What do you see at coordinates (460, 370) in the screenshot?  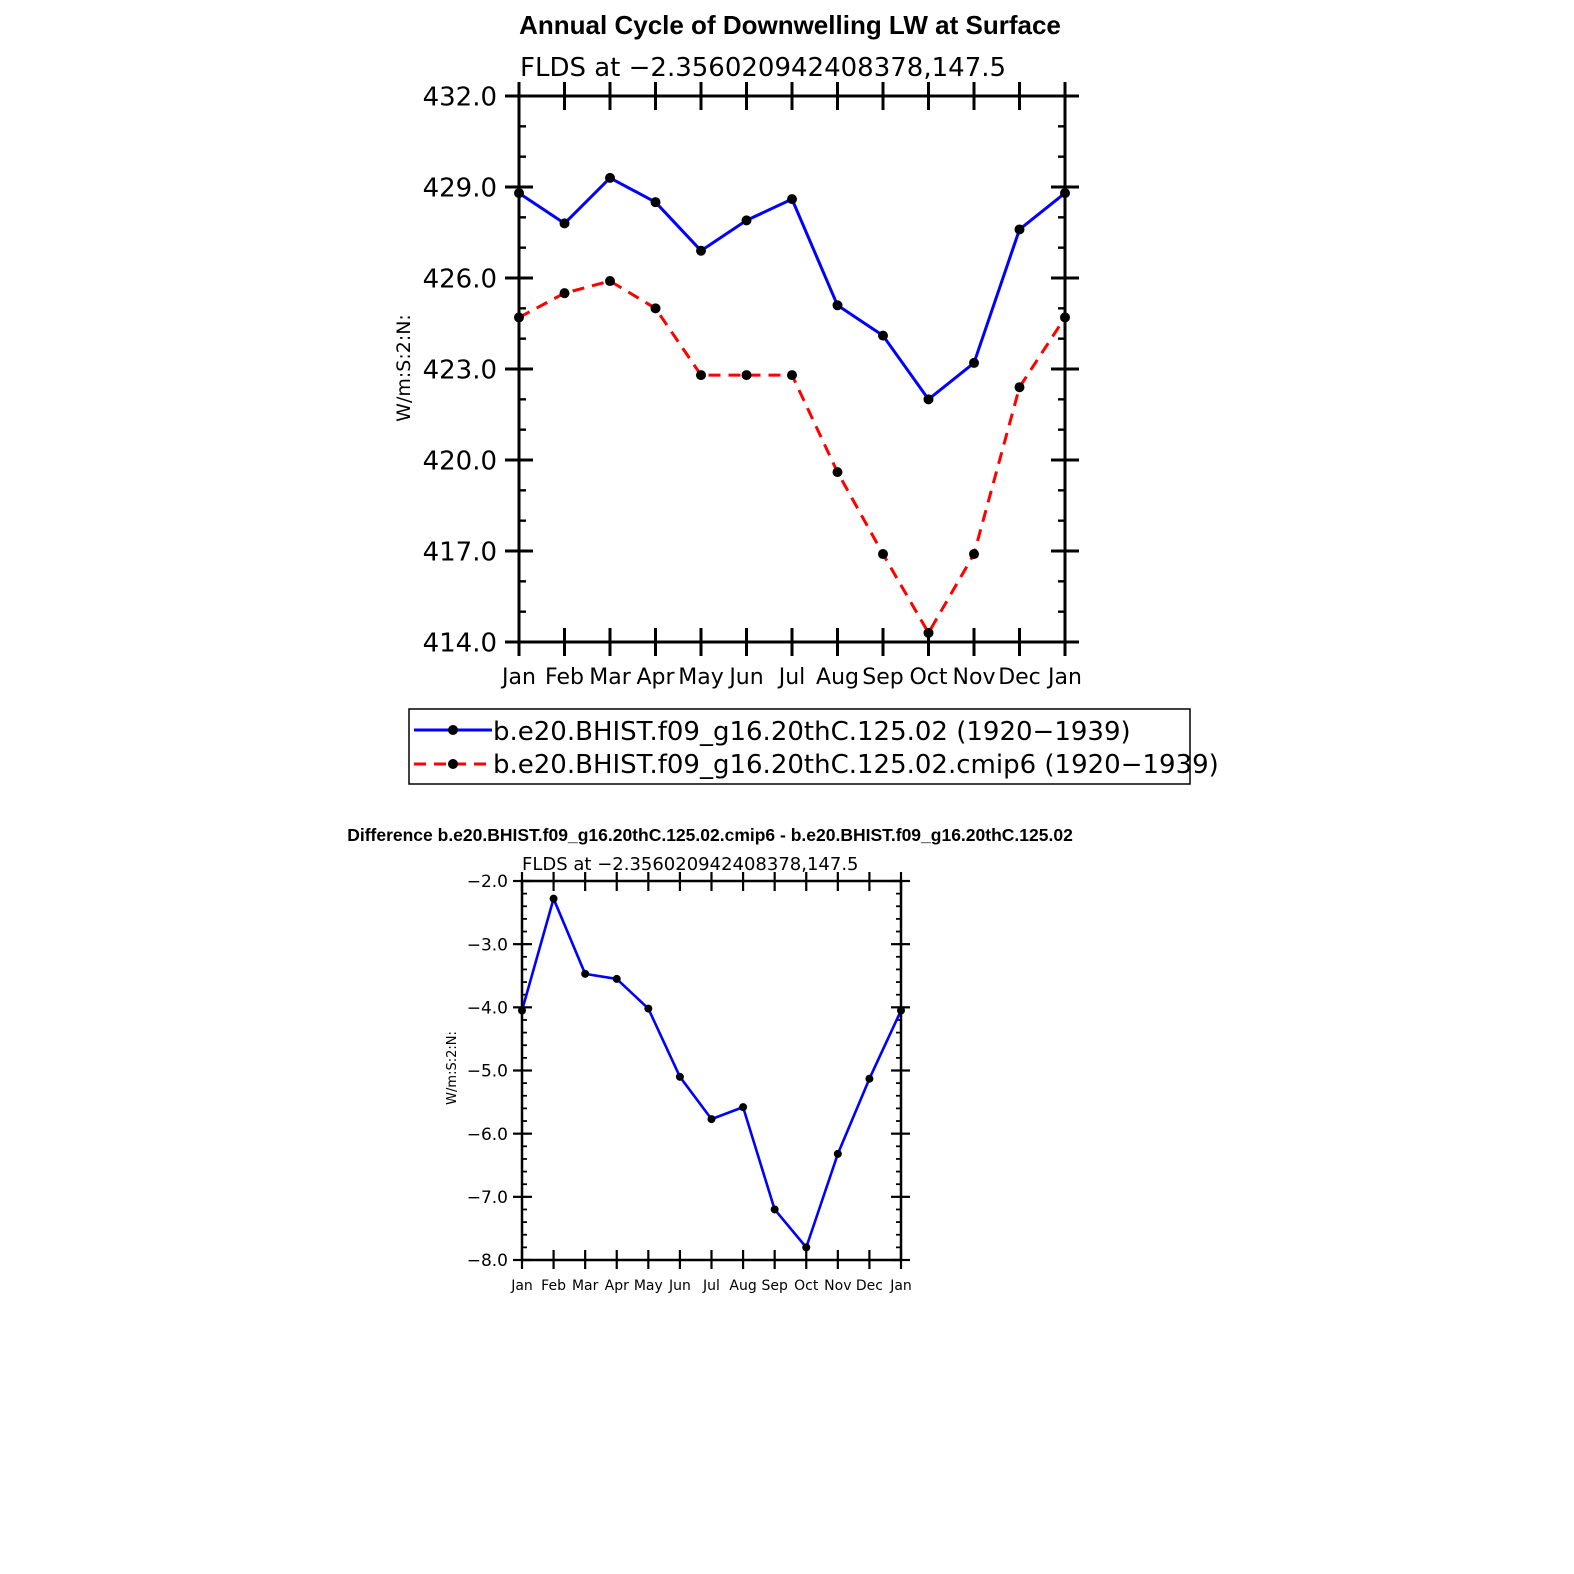 I see `y-tick-label: 423.0` at bounding box center [460, 370].